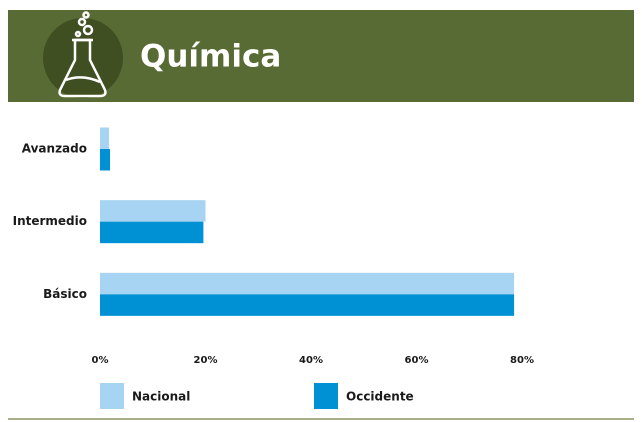 This screenshot has width=642, height=422. Describe the element at coordinates (522, 360) in the screenshot. I see `x-tick-label: 80%` at that location.